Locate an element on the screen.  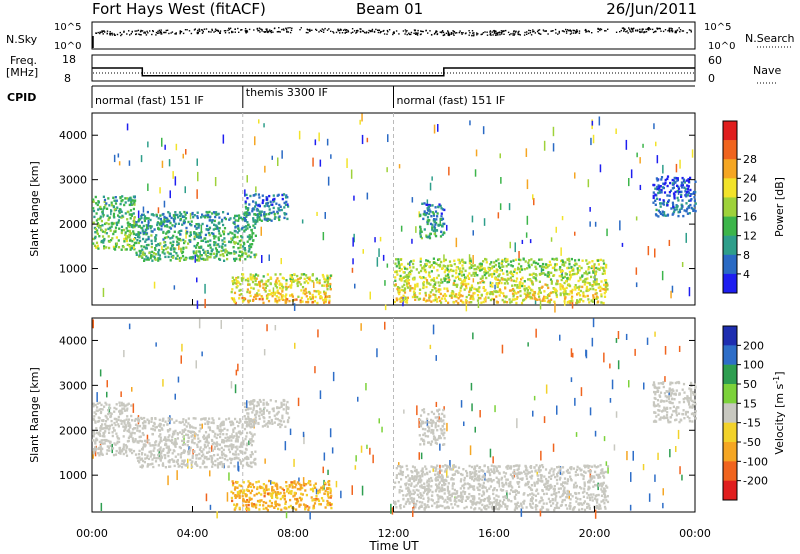
noise-panel: N.Sky 10^5 10^0 10^5 10^0 N.Search is located at coordinates (400, 36).